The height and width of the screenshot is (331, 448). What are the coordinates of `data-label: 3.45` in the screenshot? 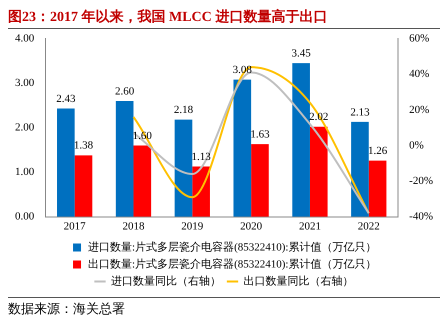 It's located at (301, 53).